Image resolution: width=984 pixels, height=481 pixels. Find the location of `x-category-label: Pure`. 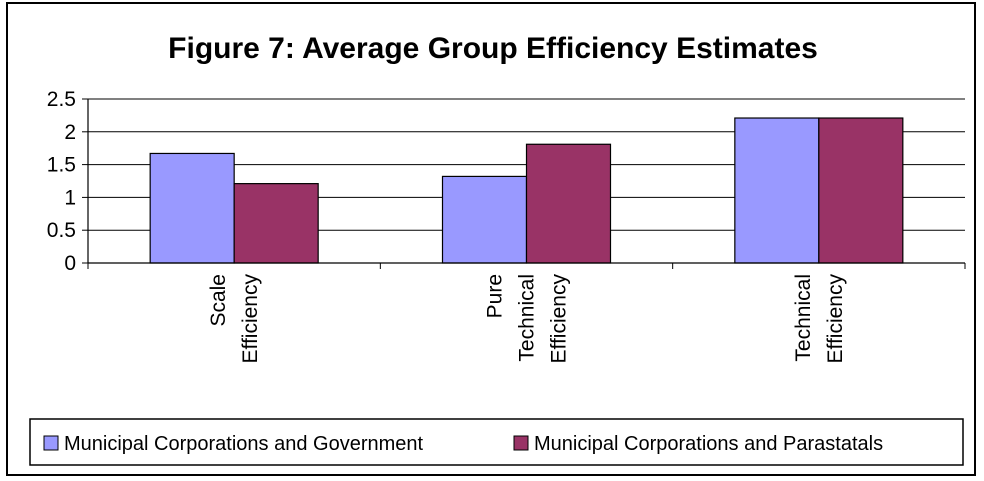

x-category-label: Pure is located at coordinates (495, 296).